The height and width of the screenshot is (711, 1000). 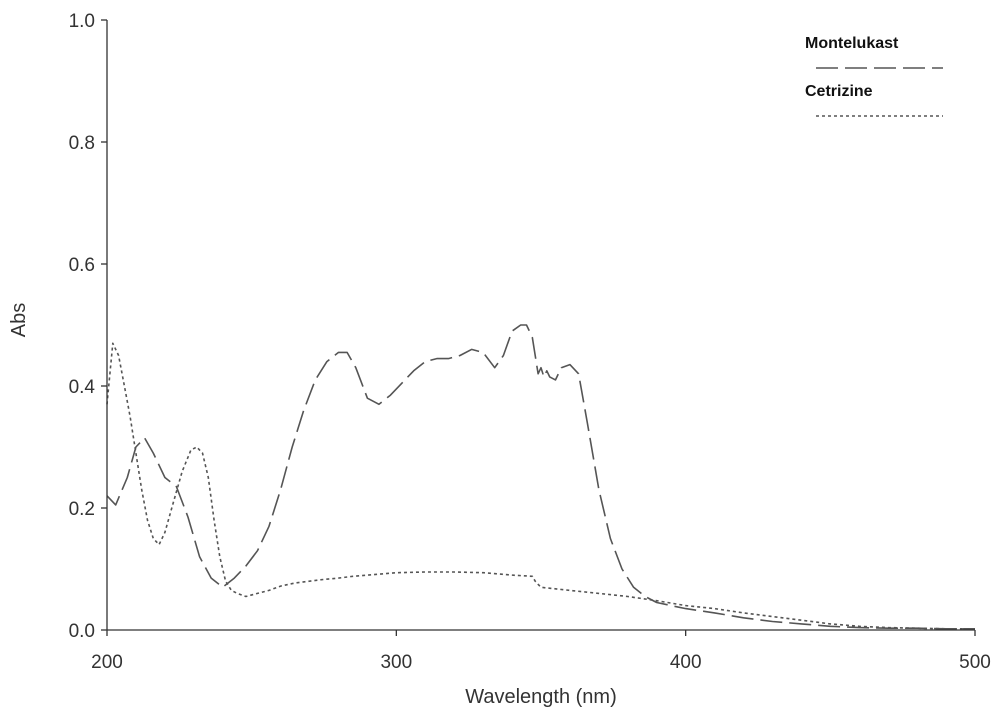 I want to click on legend: Montelukast Cetrizine, so click(x=874, y=76).